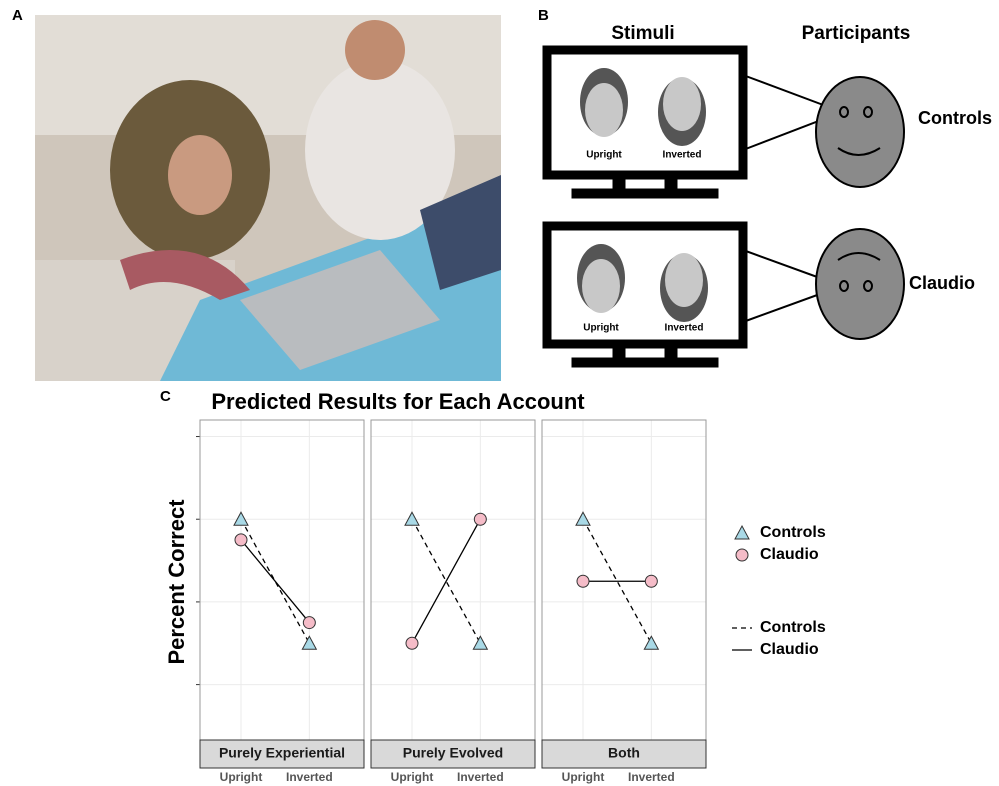 The width and height of the screenshot is (999, 786). What do you see at coordinates (642, 33) in the screenshot?
I see `diagram-heading: Stimuli` at bounding box center [642, 33].